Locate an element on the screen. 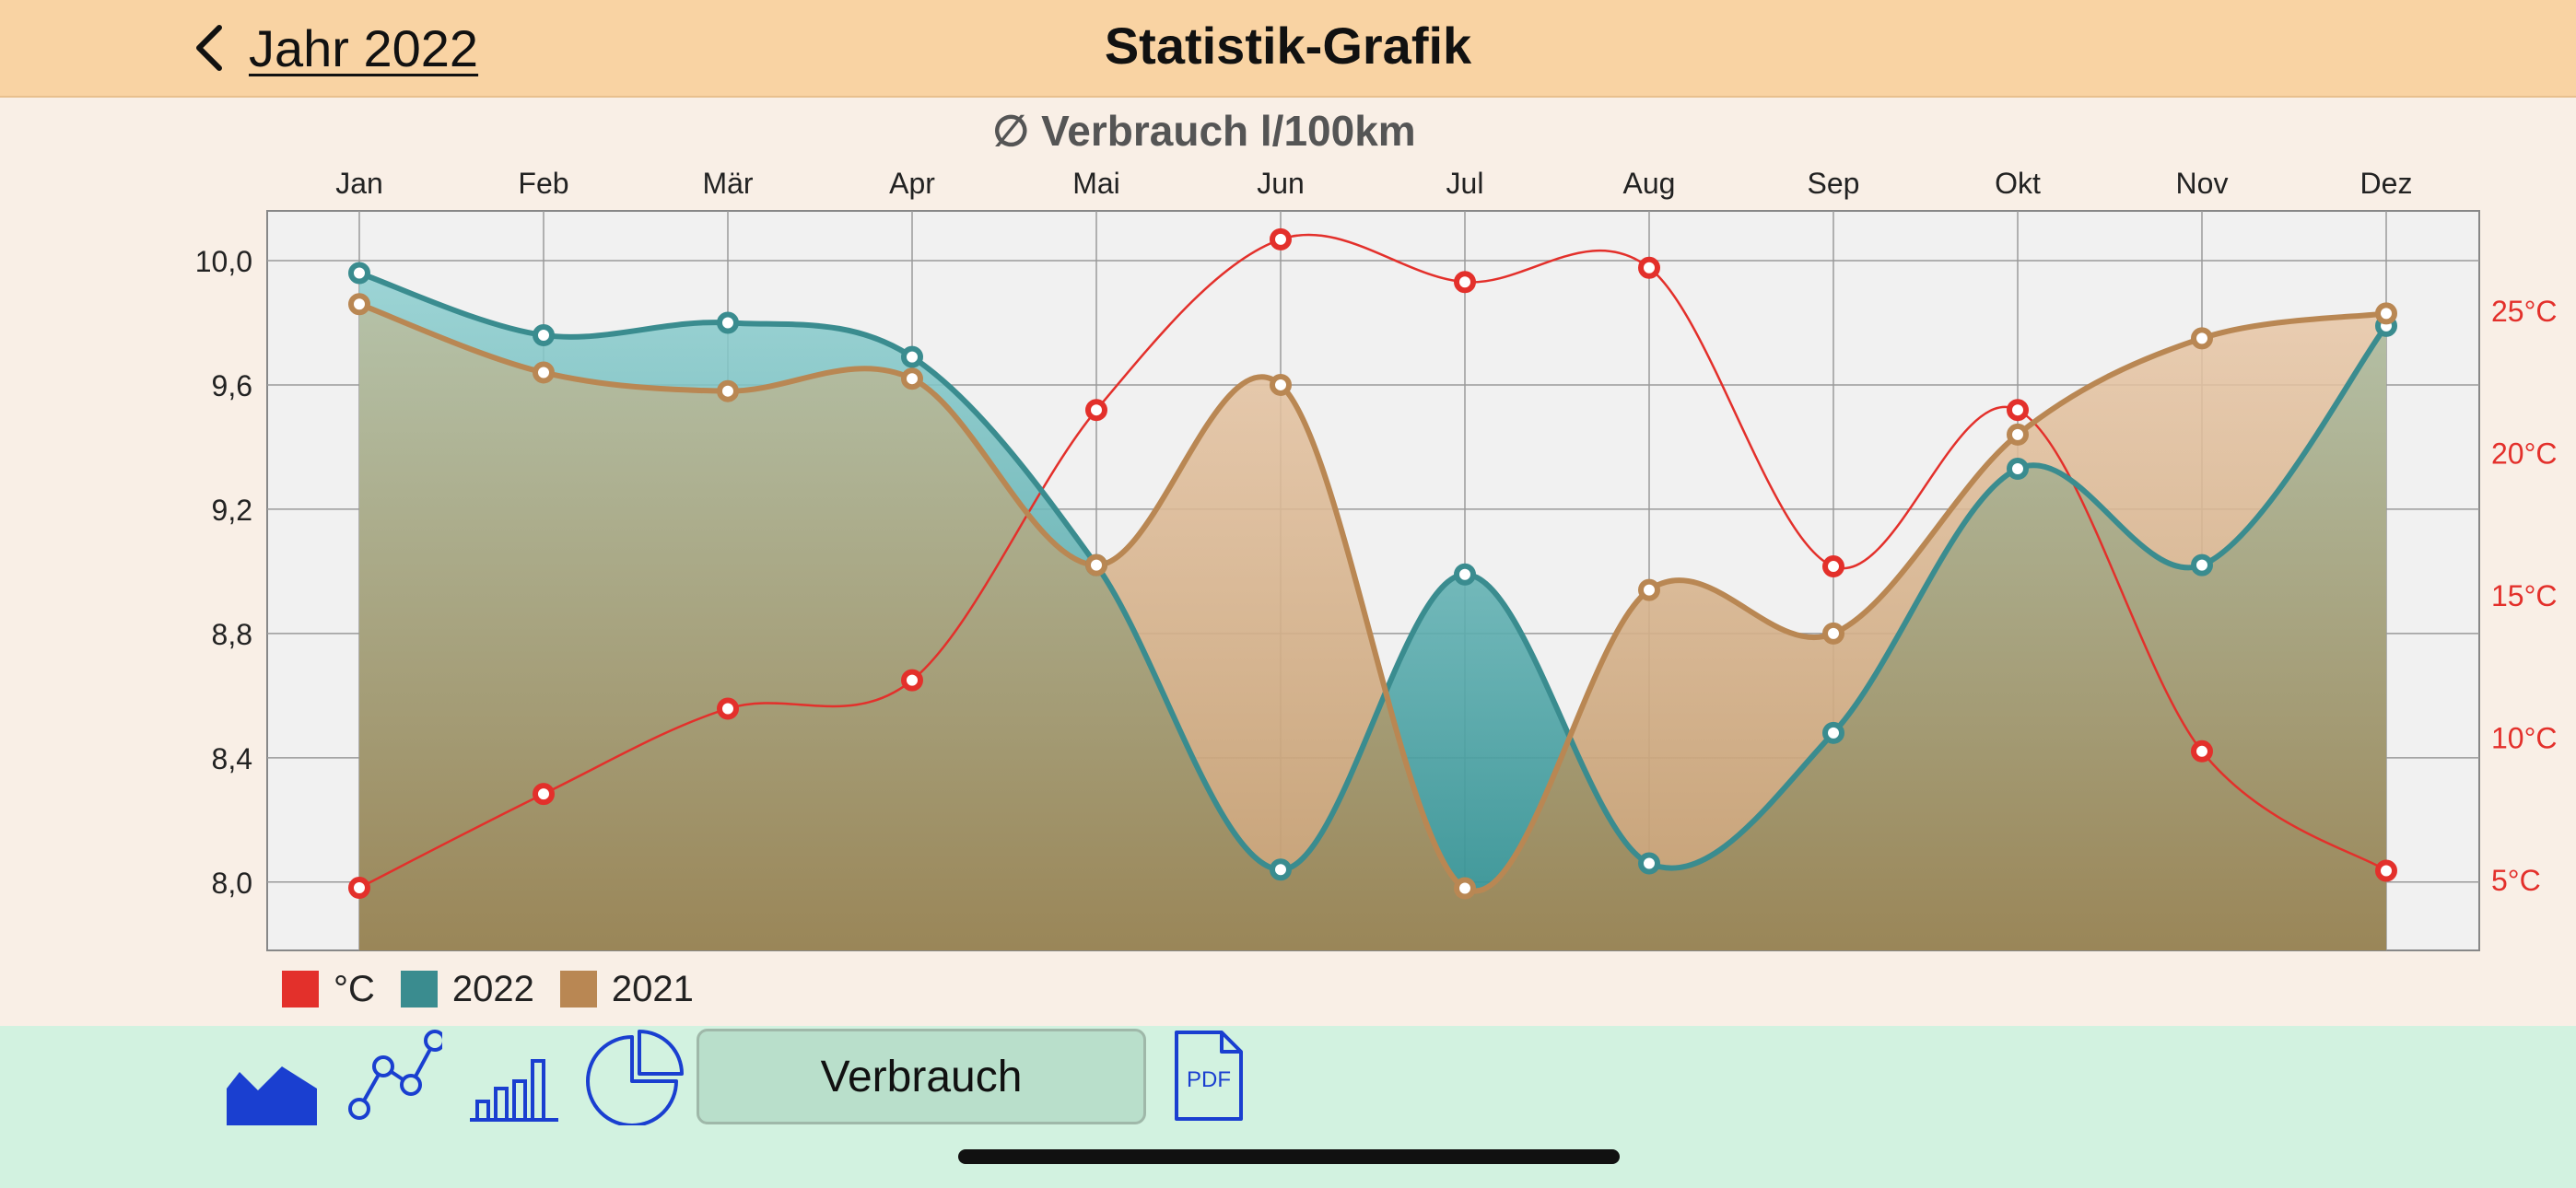  home-indicator is located at coordinates (1289, 1156).